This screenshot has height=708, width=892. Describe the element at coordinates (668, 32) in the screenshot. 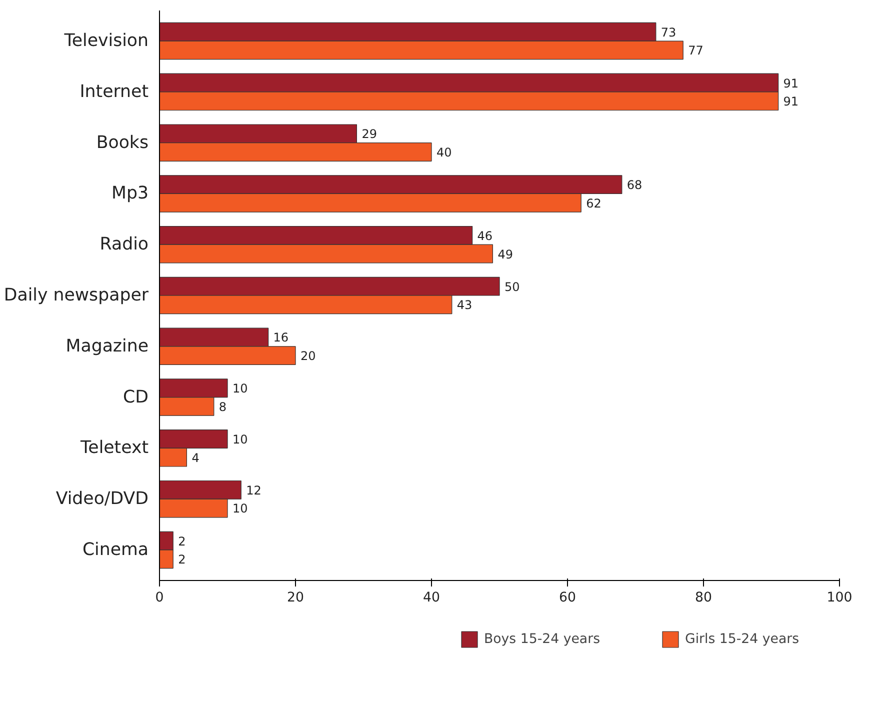

I see `data-label: 73` at that location.